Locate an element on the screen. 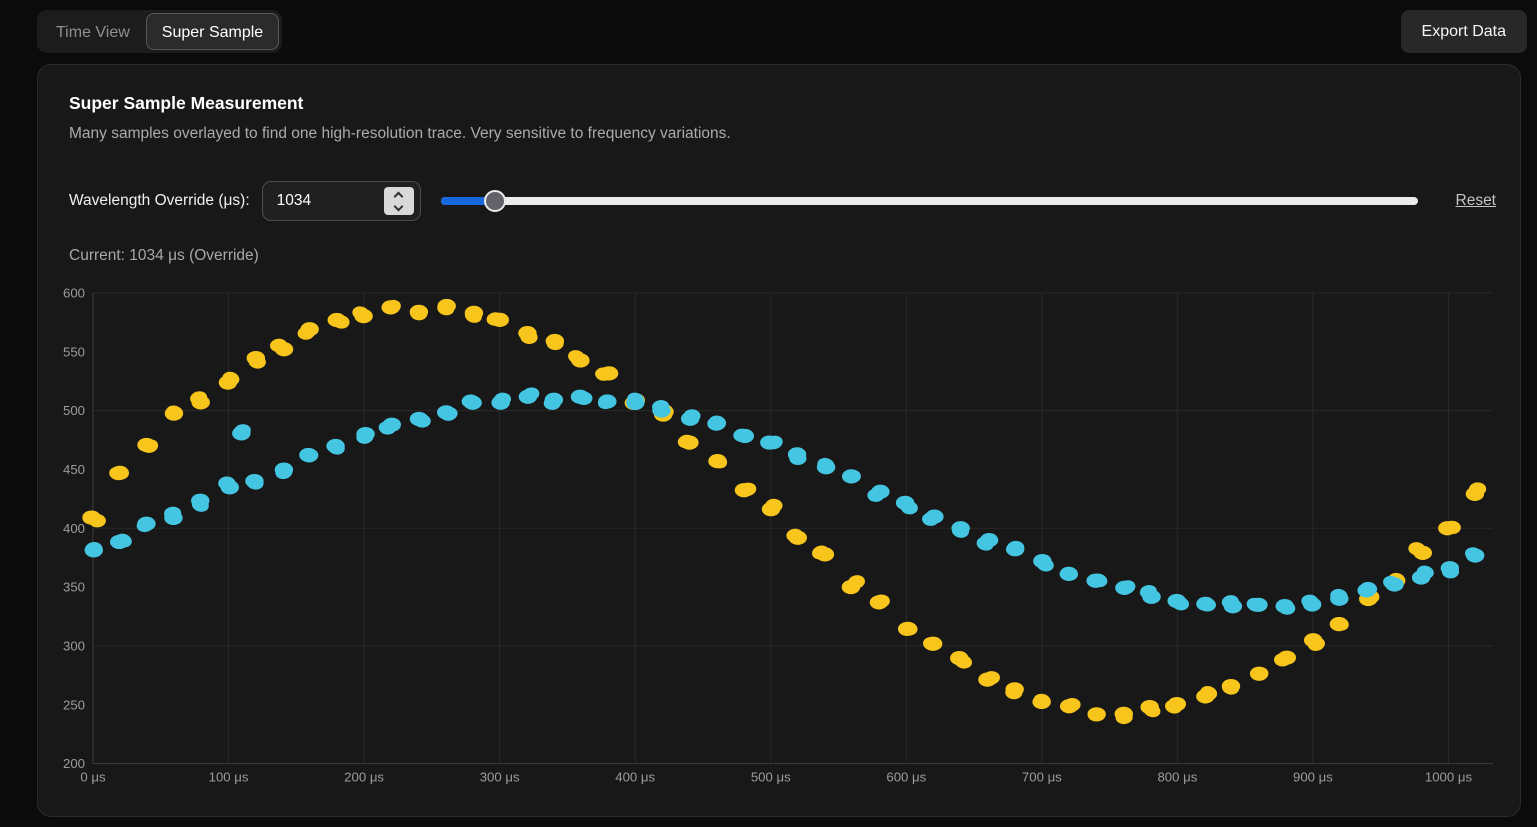  number-spinner is located at coordinates (398, 201).